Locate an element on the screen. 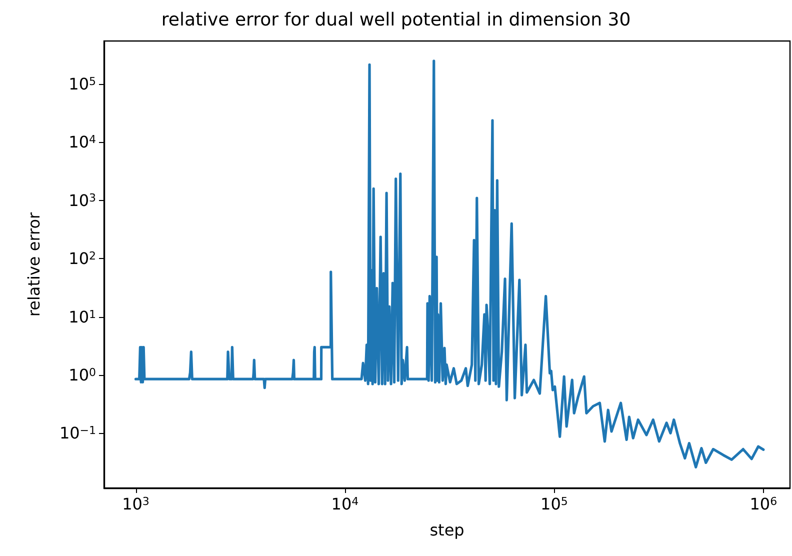  y-axis-title: relative error is located at coordinates (34, 264).